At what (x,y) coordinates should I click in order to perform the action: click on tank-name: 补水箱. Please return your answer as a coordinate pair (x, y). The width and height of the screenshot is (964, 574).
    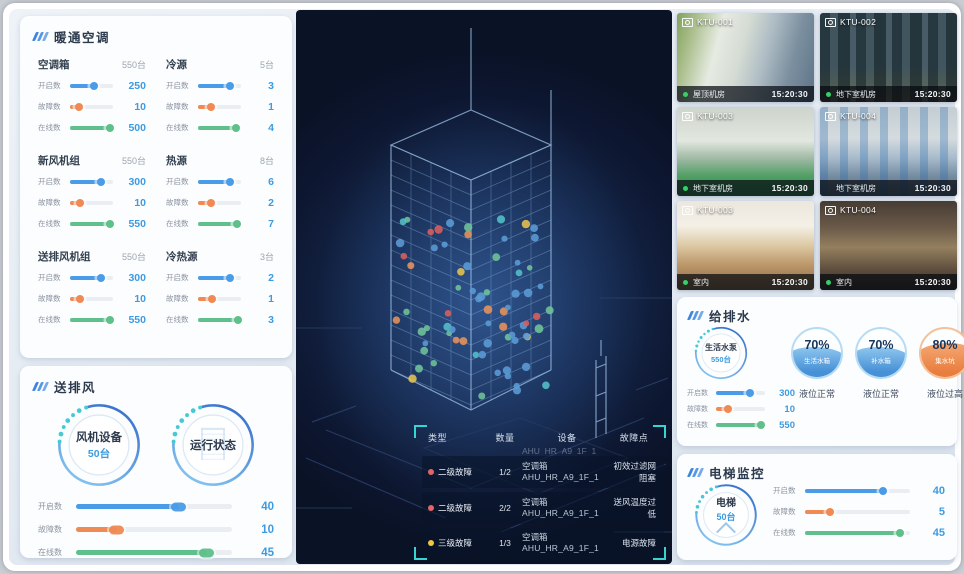
    Looking at the image, I should click on (881, 361).